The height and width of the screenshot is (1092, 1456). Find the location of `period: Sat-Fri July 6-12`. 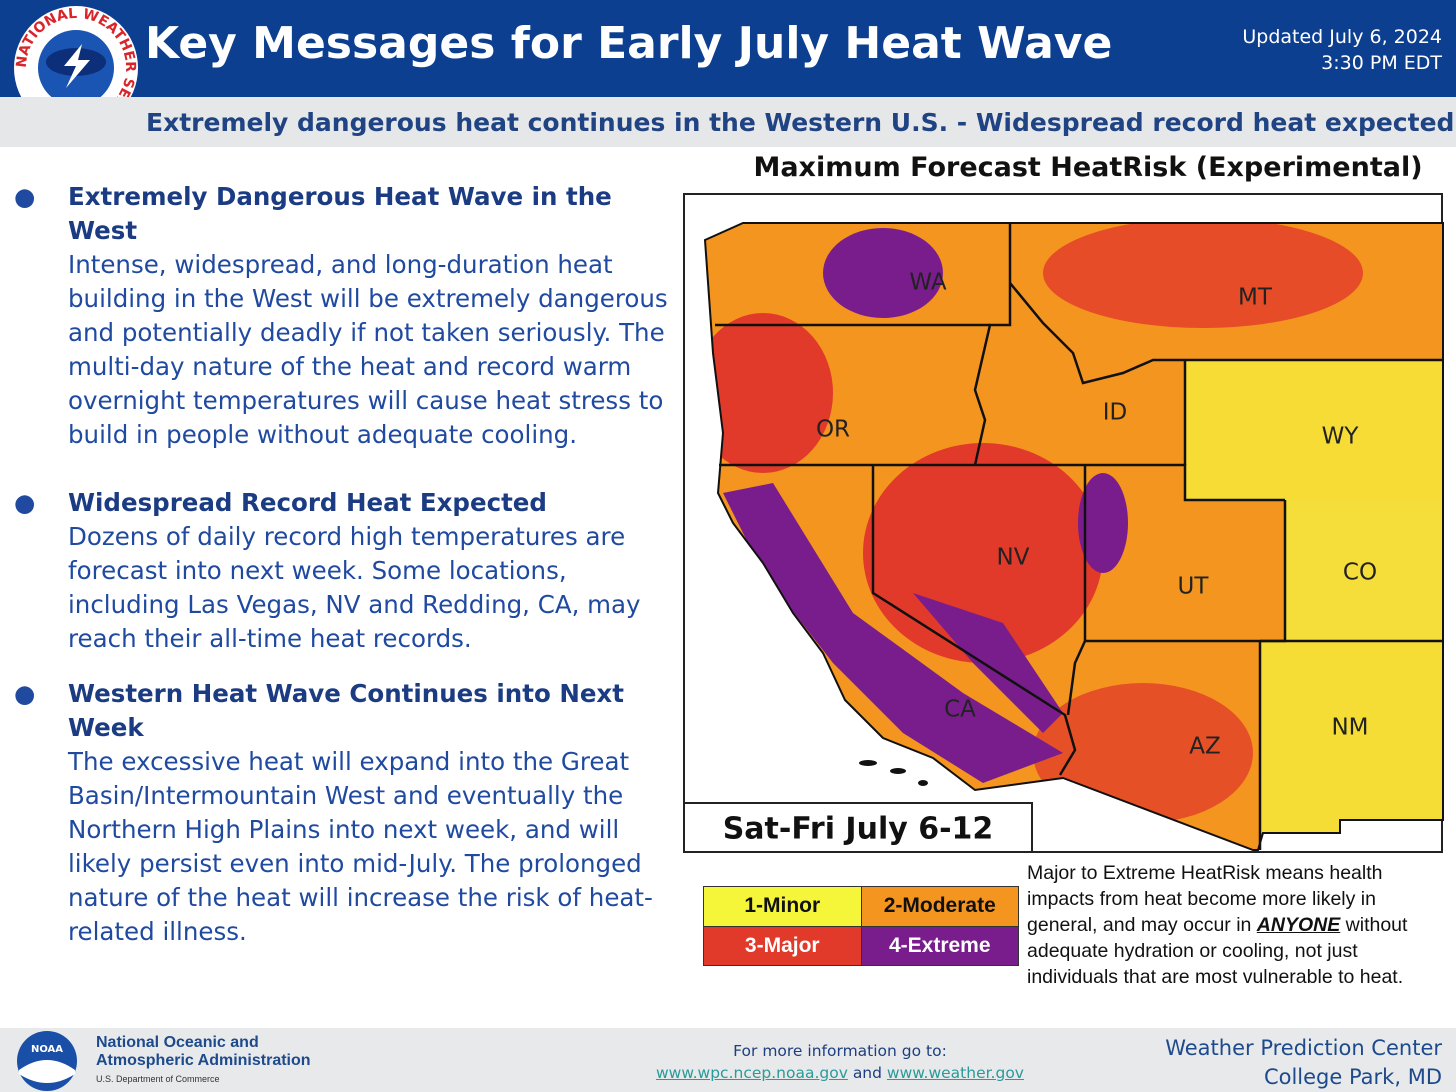

period: Sat-Fri July 6-12 is located at coordinates (858, 829).